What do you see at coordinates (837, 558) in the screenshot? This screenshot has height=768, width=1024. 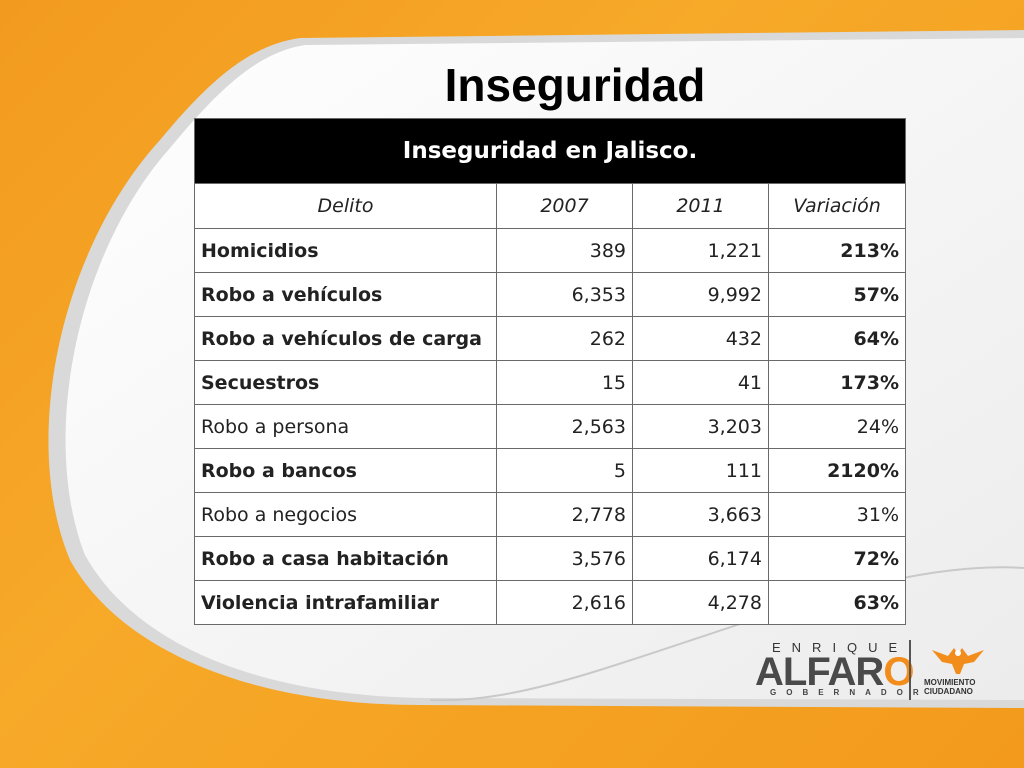 I see `value-variacion: 72%` at bounding box center [837, 558].